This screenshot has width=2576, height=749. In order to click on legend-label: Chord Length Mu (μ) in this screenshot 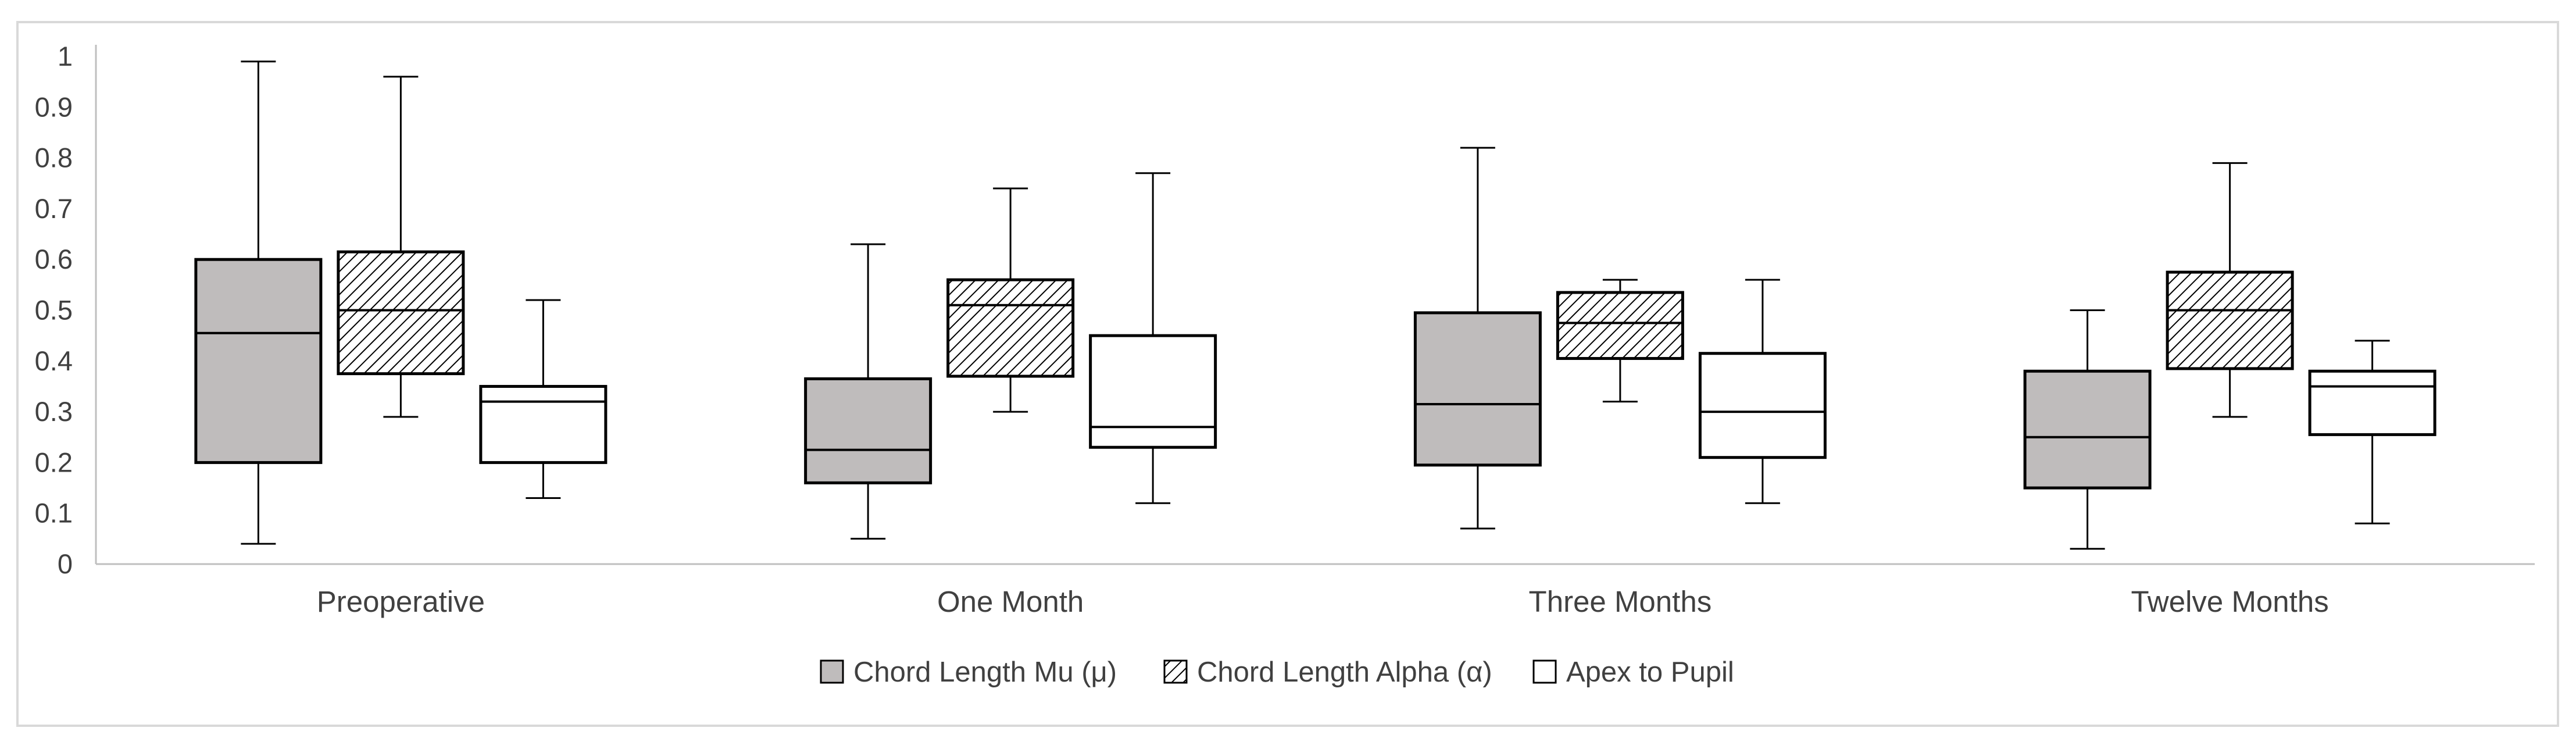, I will do `click(985, 672)`.